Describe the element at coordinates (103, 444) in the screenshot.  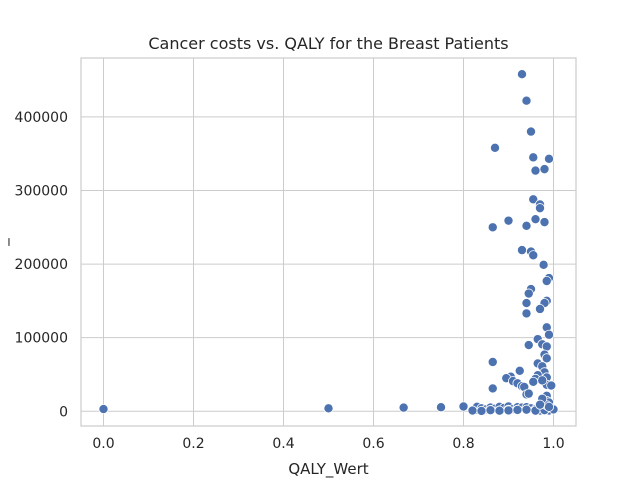
I see `x-tick-label: 0.0` at that location.